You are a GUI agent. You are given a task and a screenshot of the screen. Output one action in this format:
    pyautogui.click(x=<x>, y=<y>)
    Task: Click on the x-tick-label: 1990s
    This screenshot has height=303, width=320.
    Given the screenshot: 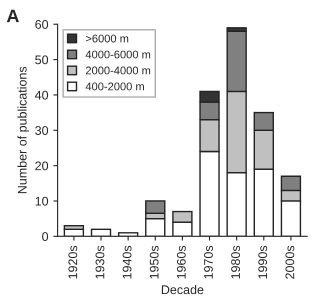 What is the action you would take?
    pyautogui.click(x=263, y=262)
    